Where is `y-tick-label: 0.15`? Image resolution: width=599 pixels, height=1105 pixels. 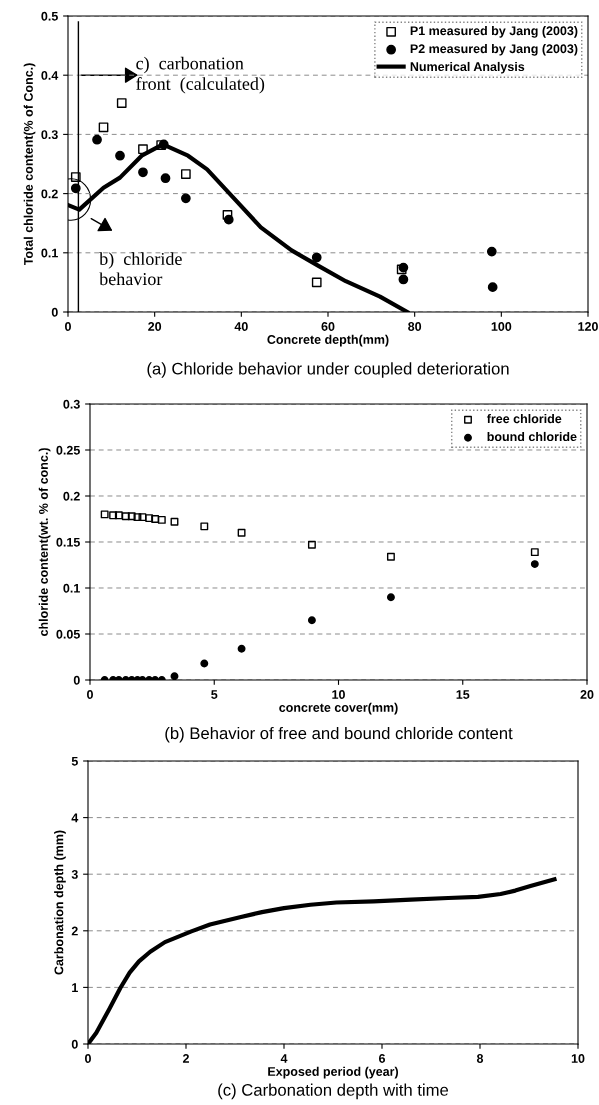
y-tick-label: 0.15 is located at coordinates (68, 542).